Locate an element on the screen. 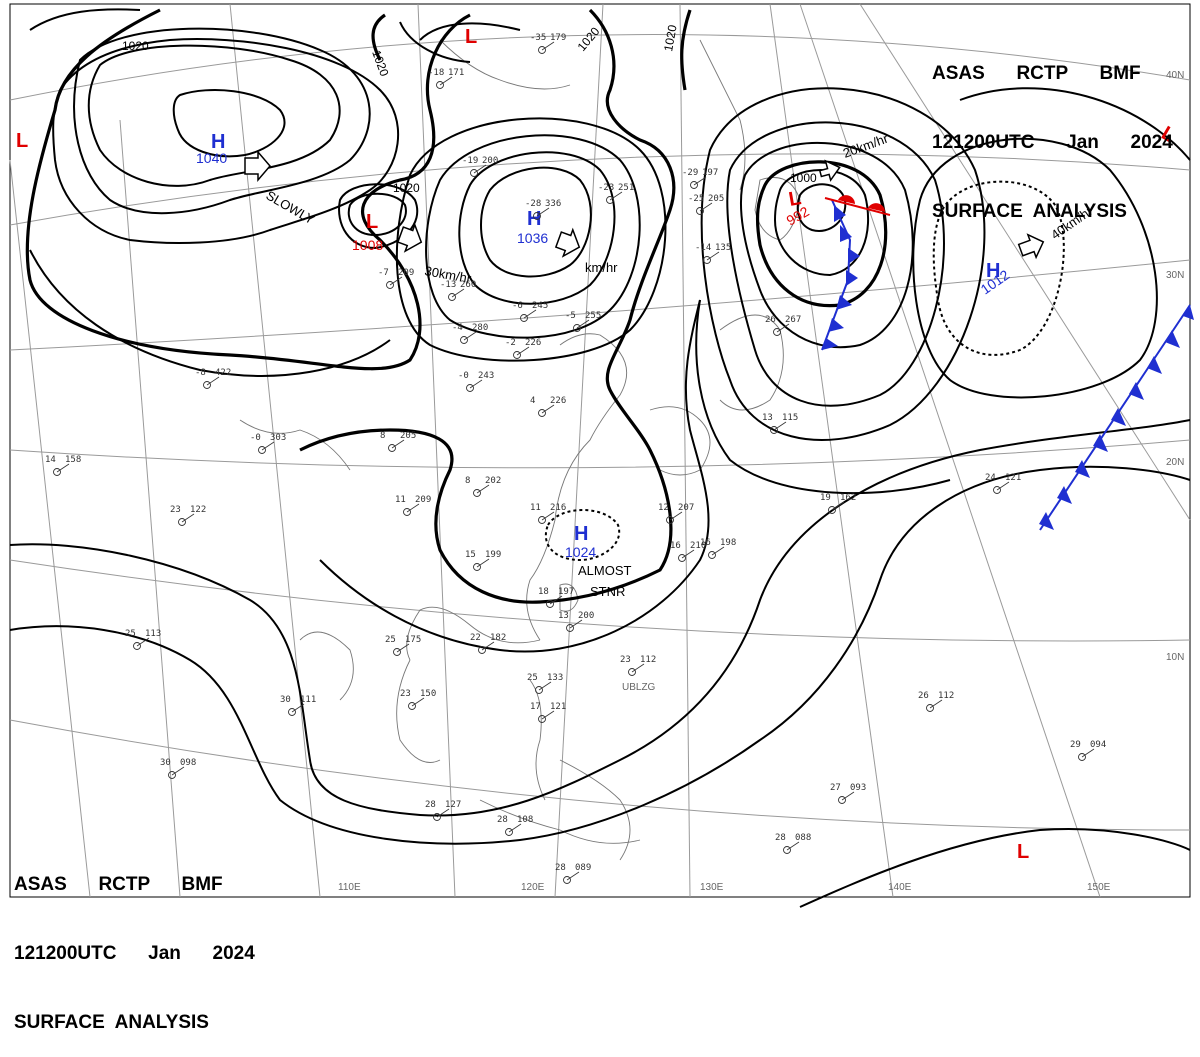  station-plot: -28 336 is located at coordinates (543, 209).